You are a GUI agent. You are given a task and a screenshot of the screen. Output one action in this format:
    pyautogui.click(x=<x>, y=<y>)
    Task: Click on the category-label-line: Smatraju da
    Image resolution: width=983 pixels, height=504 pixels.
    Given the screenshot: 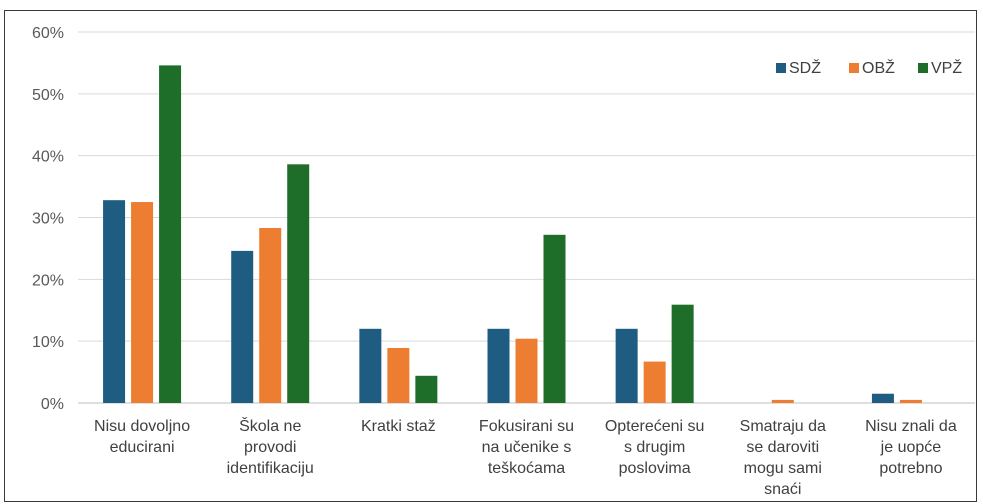 What is the action you would take?
    pyautogui.click(x=783, y=426)
    